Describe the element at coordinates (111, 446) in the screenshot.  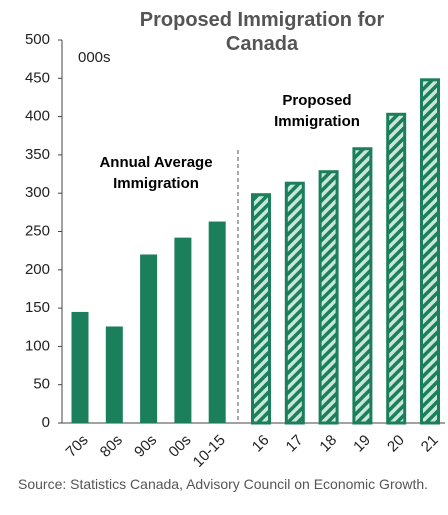
I see `x-tick-label: 80s` at that location.